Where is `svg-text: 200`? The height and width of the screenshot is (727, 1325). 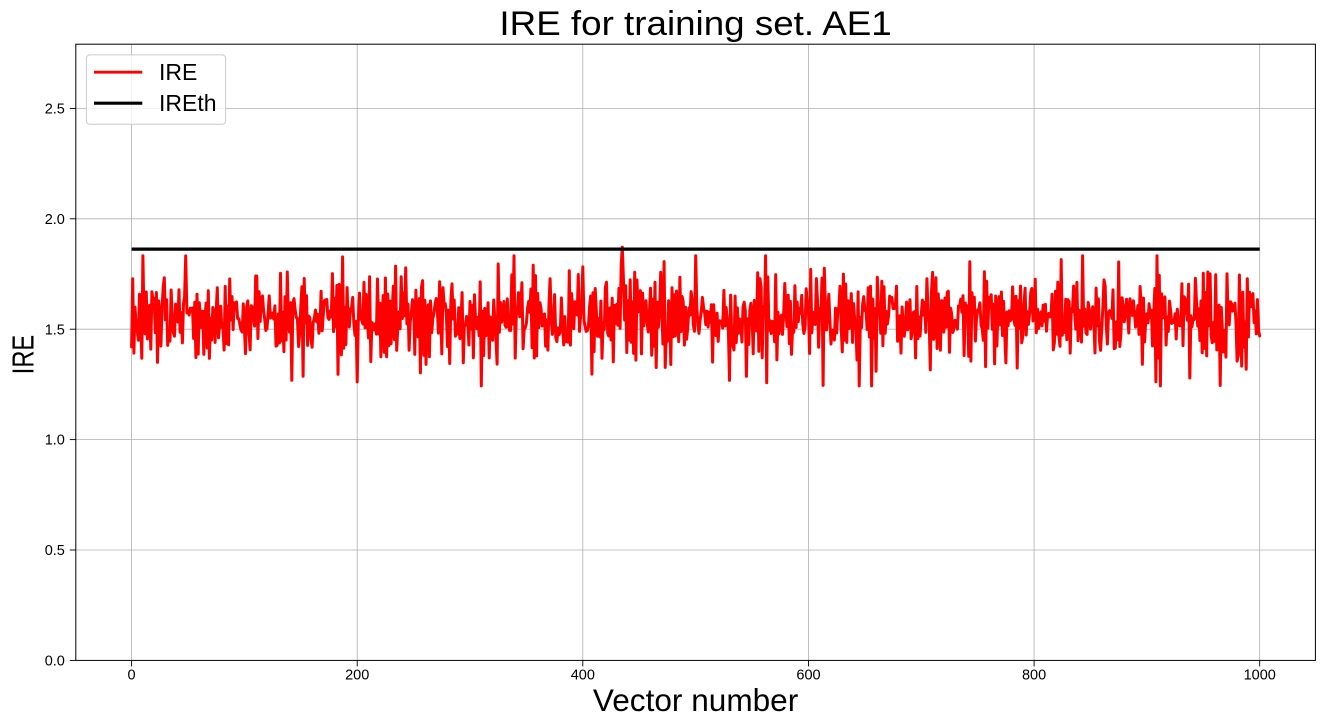 svg-text: 200 is located at coordinates (357, 676).